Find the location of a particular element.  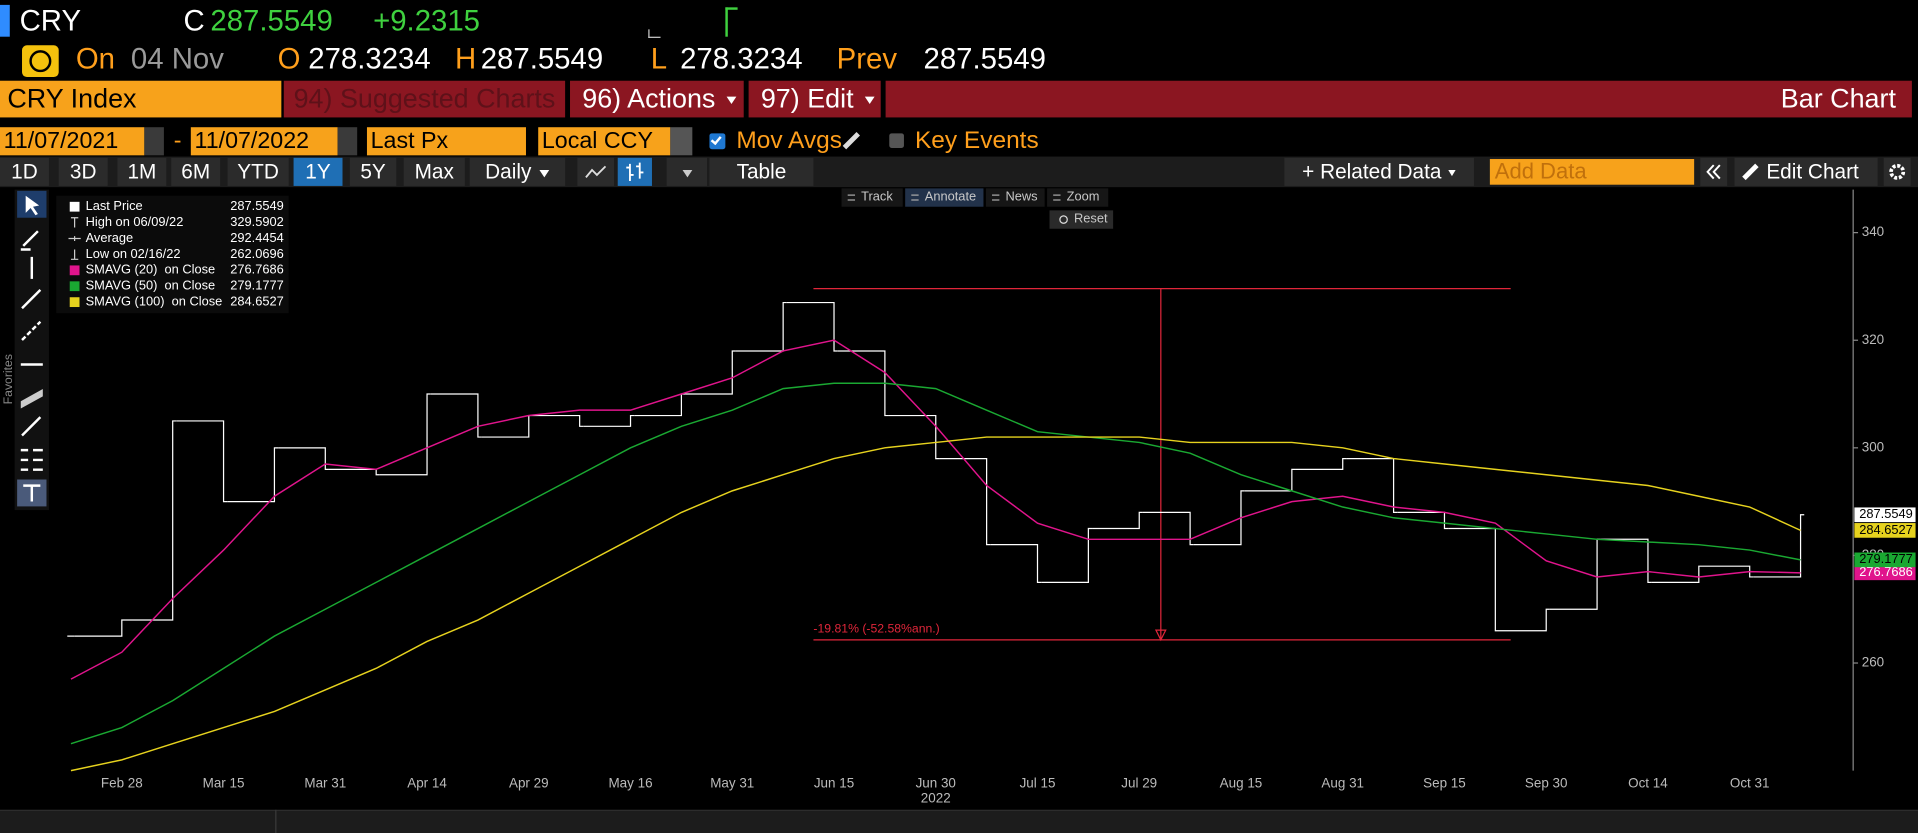

range-tab: 5Y is located at coordinates (373, 171).